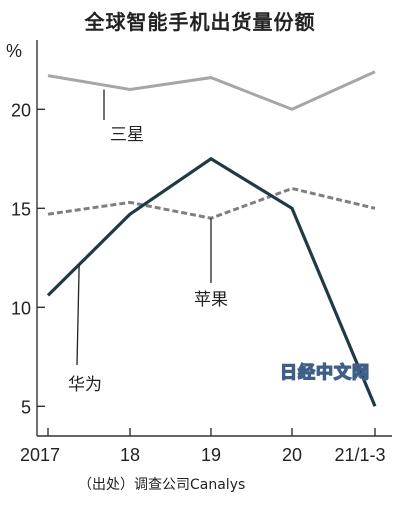 This screenshot has height=506, width=400. Describe the element at coordinates (211, 300) in the screenshot. I see `series-label: 苹果` at that location.